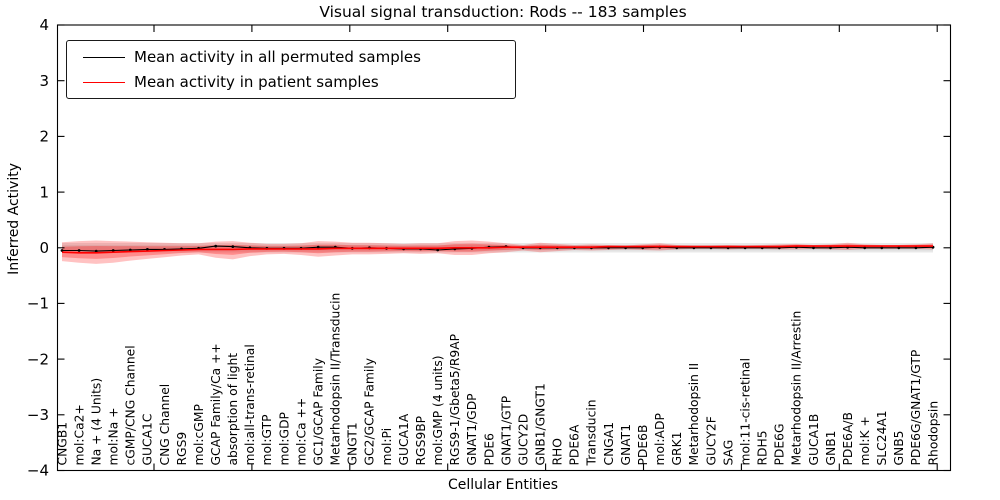 The image size is (1000, 500). Describe the element at coordinates (882, 437) in the screenshot. I see `x-tick-label: SLC24A1` at that location.